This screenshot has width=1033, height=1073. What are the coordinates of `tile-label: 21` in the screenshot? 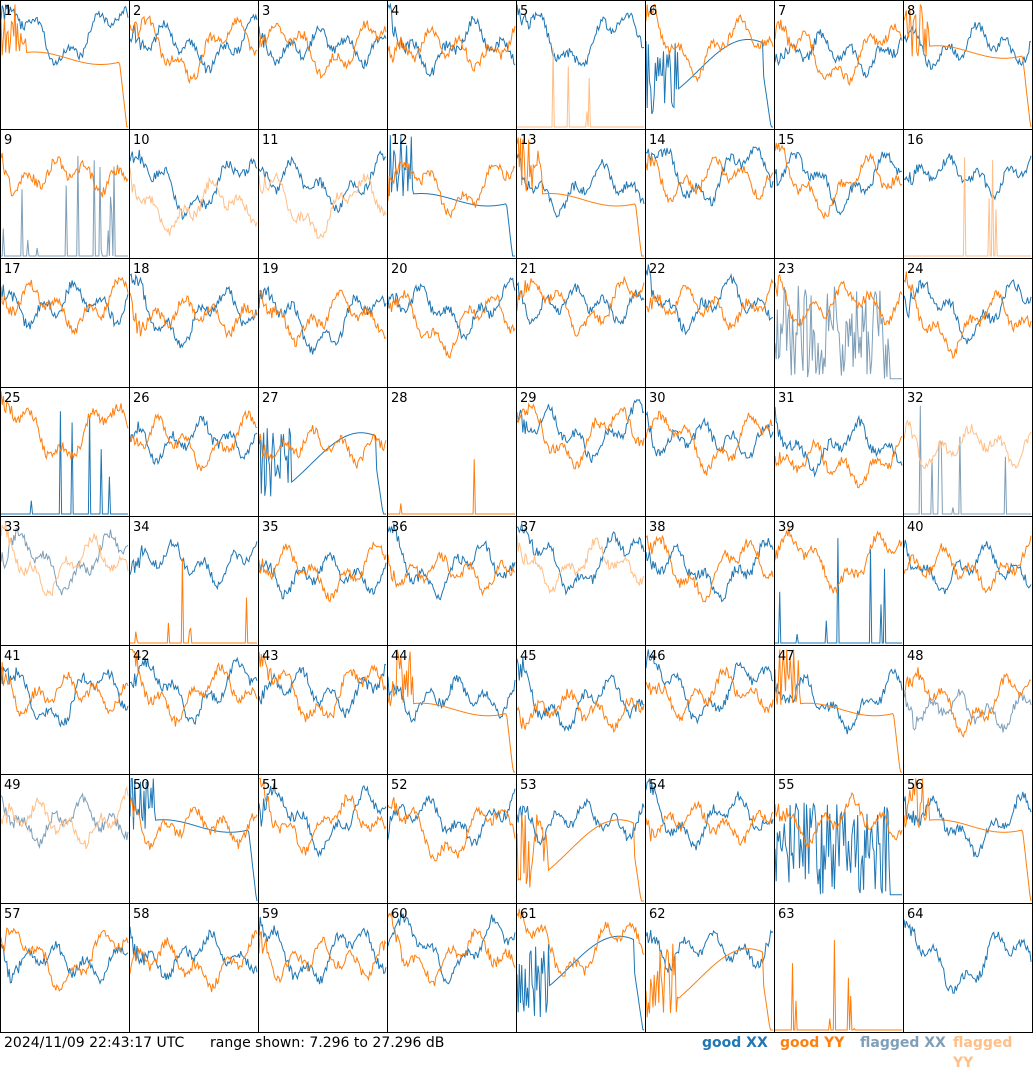 It's located at (528, 269).